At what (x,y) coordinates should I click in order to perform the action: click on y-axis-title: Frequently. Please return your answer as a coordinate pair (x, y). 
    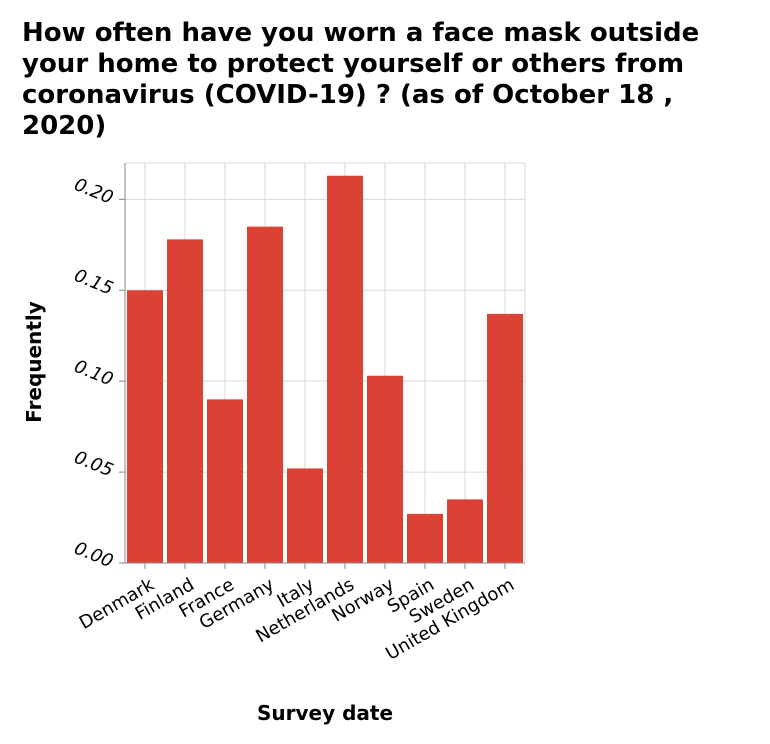
    Looking at the image, I should click on (34, 362).